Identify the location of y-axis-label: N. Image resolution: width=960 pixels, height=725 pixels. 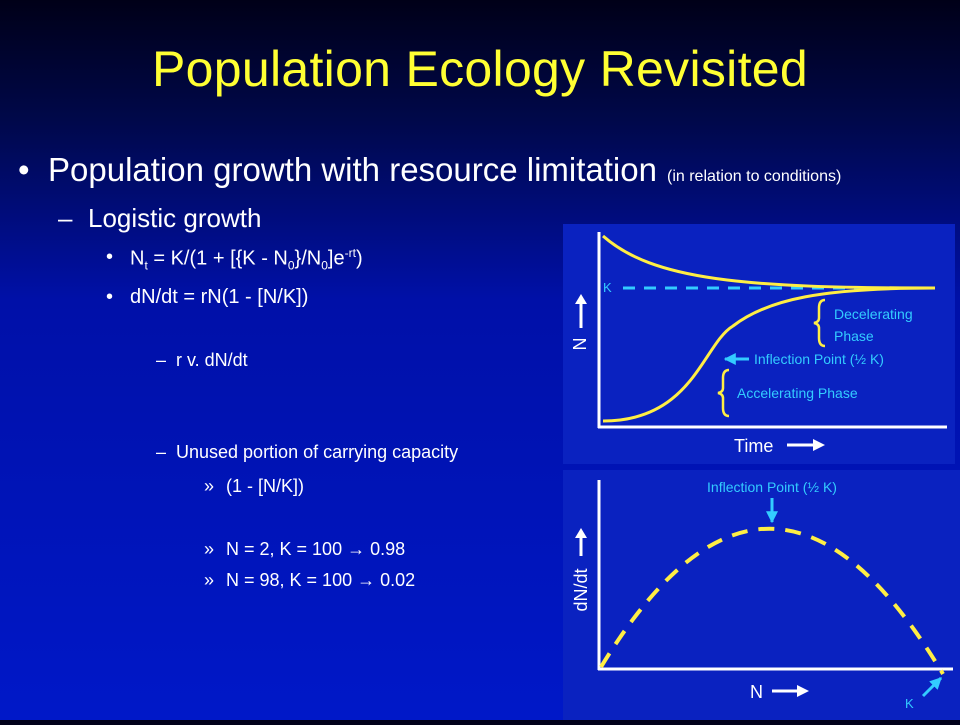
(580, 344).